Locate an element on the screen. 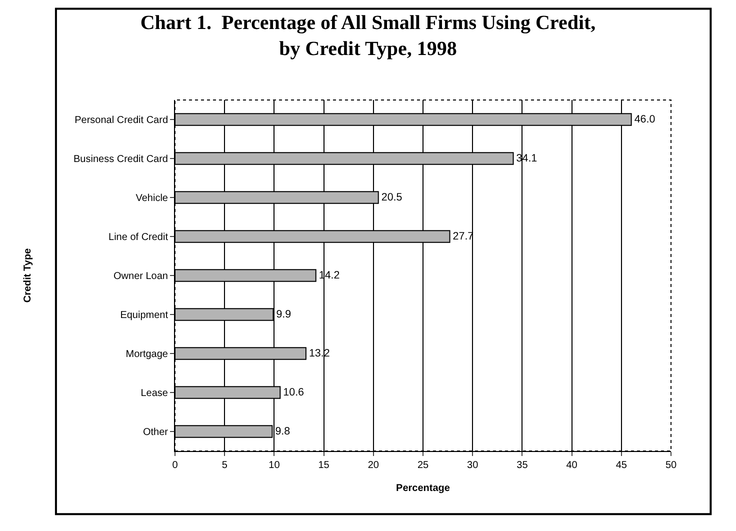  data-label: 9.9 is located at coordinates (284, 314).